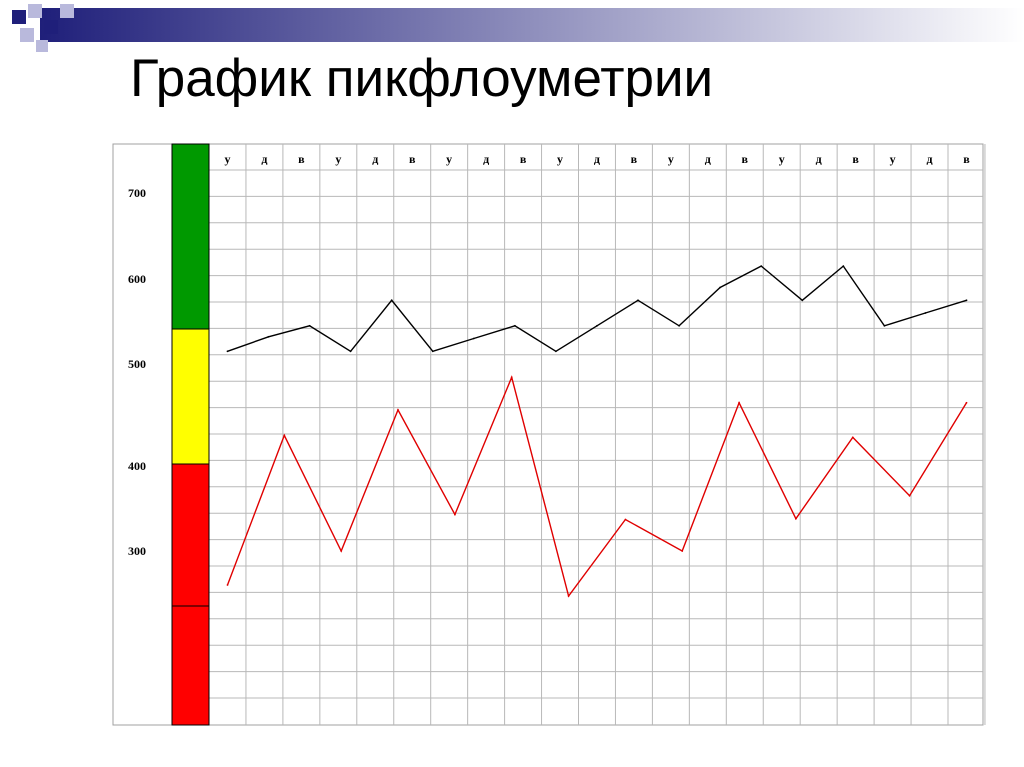 The height and width of the screenshot is (767, 1024). I want to click on y-tick-label: 700, so click(137, 193).